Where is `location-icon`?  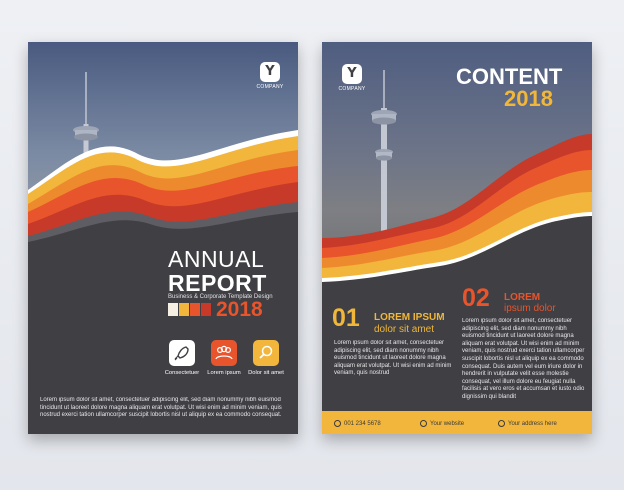 location-icon is located at coordinates (501, 423).